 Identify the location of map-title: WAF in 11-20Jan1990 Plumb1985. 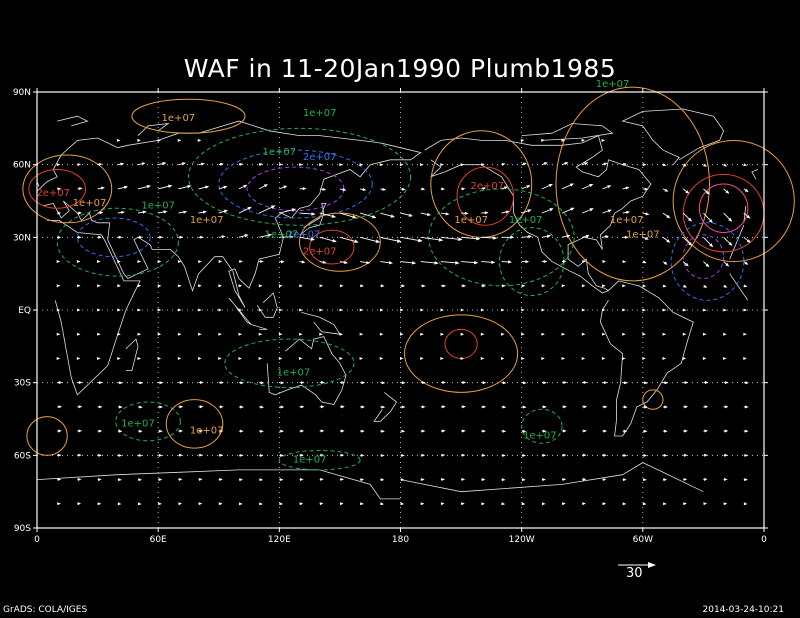
(400, 68).